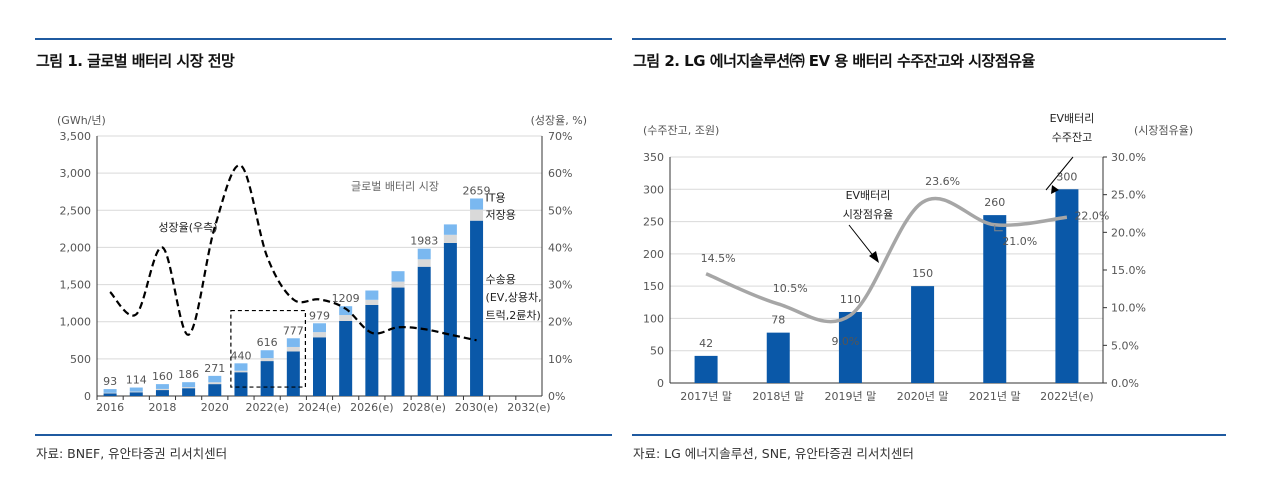  I want to click on bar-total-label: 2659, so click(477, 190).